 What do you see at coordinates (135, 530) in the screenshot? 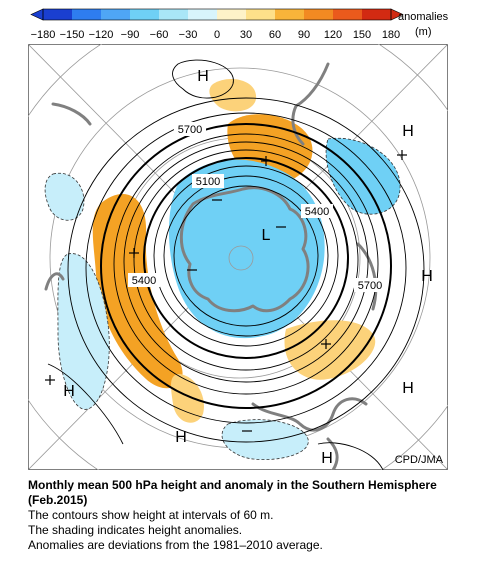
I see `caption-line-shading: The shading indicates height anomalies.` at bounding box center [135, 530].